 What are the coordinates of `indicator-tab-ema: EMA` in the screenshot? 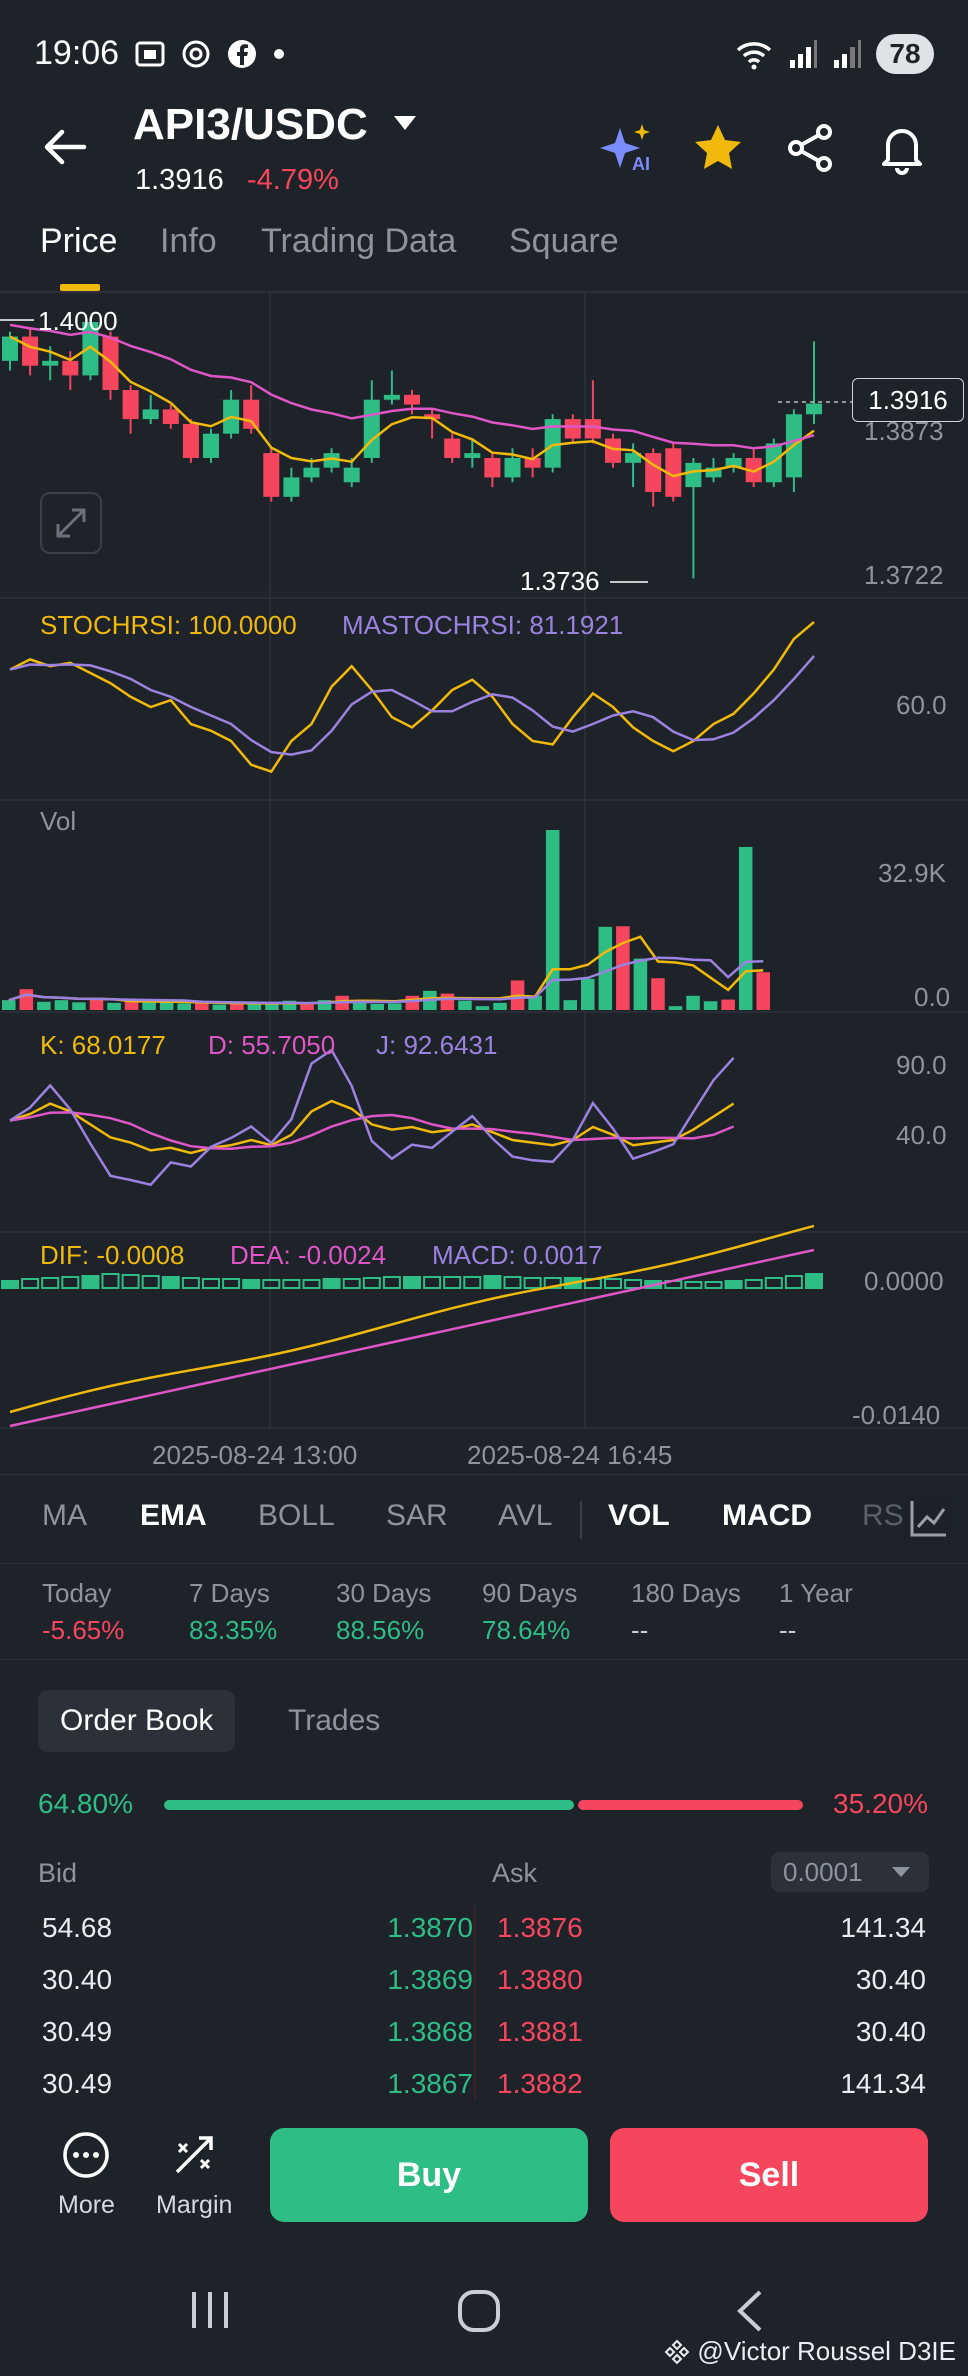 It's located at (173, 1515).